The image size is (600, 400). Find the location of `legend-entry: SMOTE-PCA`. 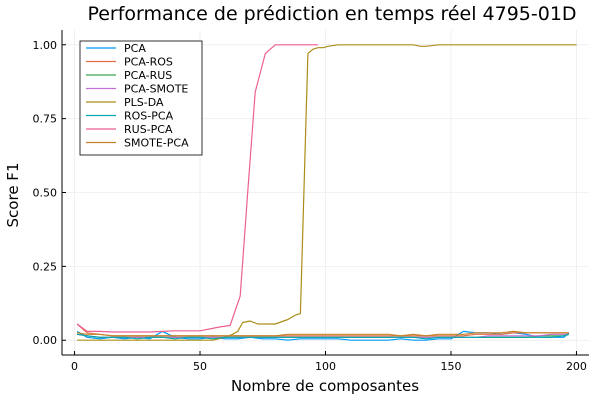

legend-entry: SMOTE-PCA is located at coordinates (156, 143).